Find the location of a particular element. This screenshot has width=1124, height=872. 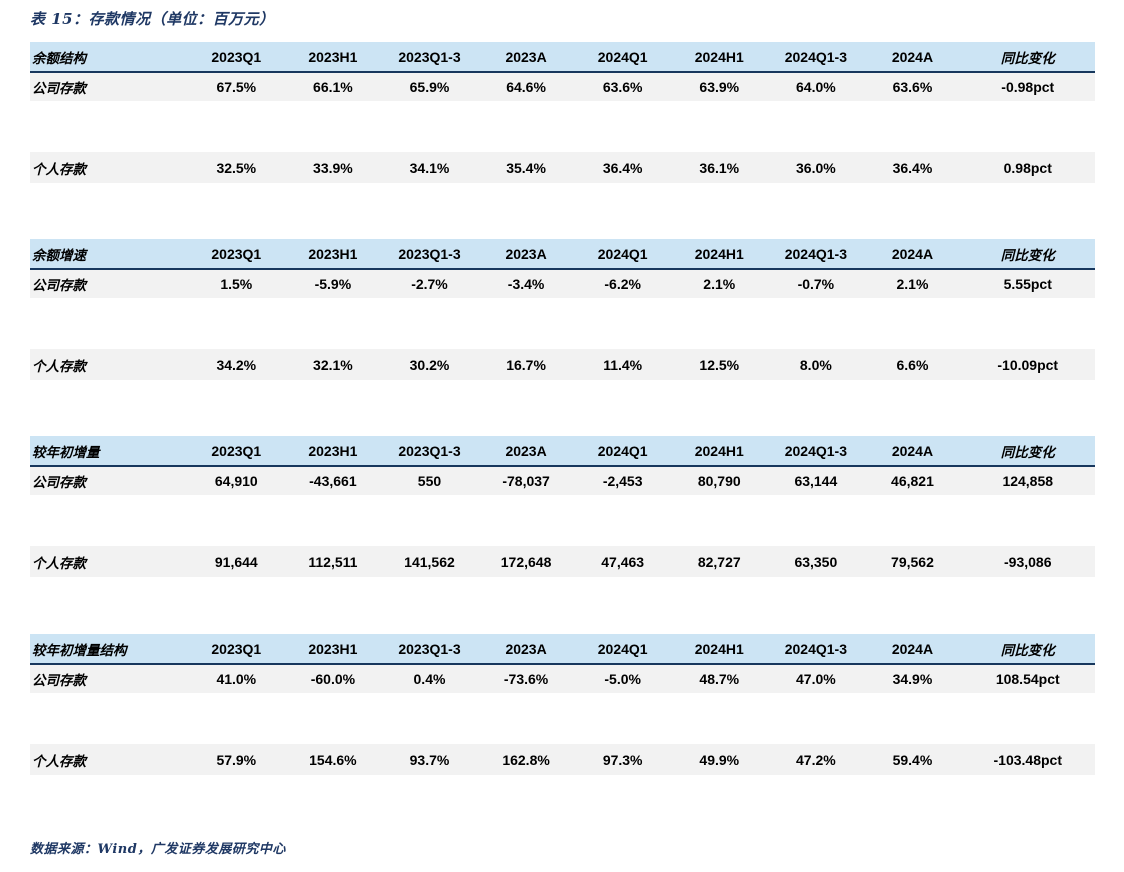

cell-value: 65.9% is located at coordinates (429, 87).